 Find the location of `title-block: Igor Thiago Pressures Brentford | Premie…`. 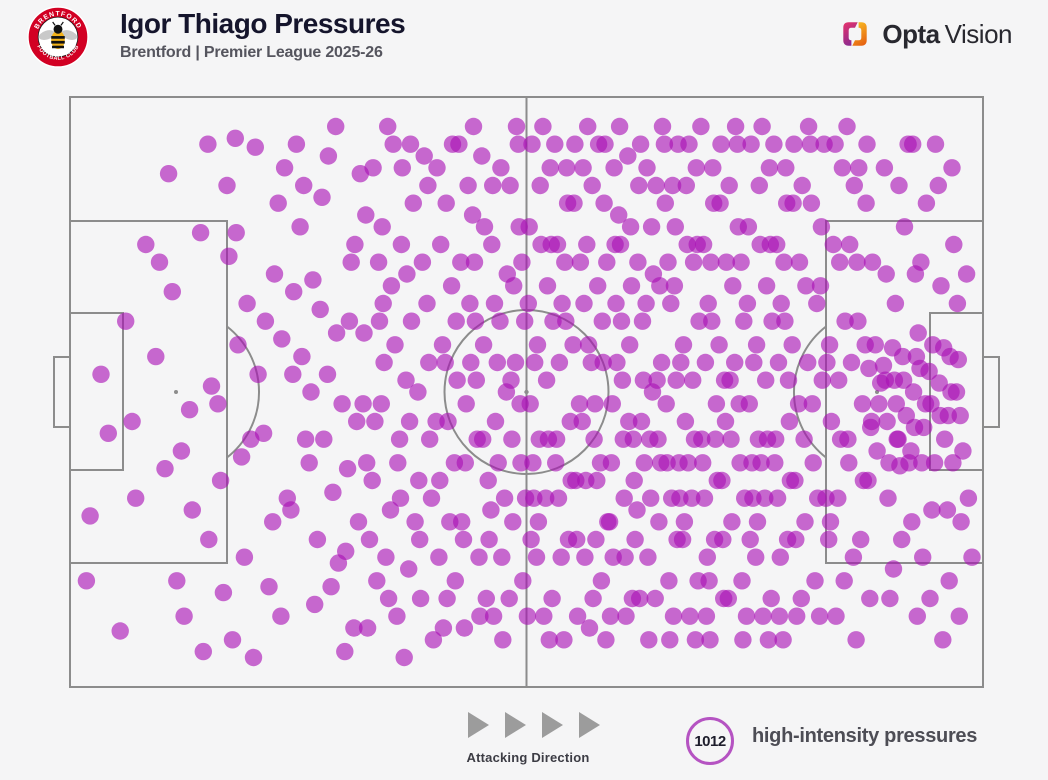

title-block: Igor Thiago Pressures Brentford | Premie… is located at coordinates (263, 35).